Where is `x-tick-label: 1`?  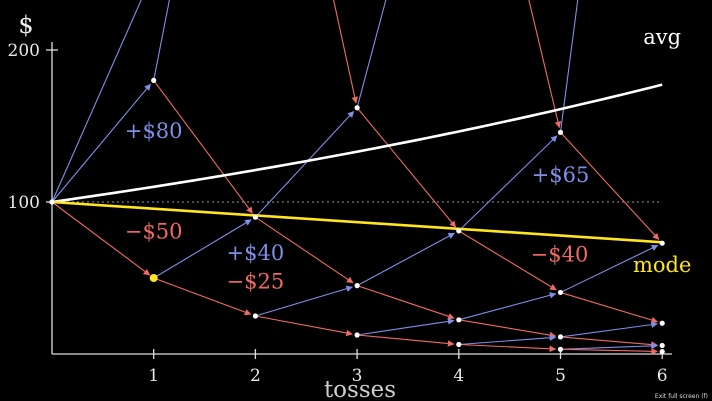 x-tick-label: 1 is located at coordinates (153, 376).